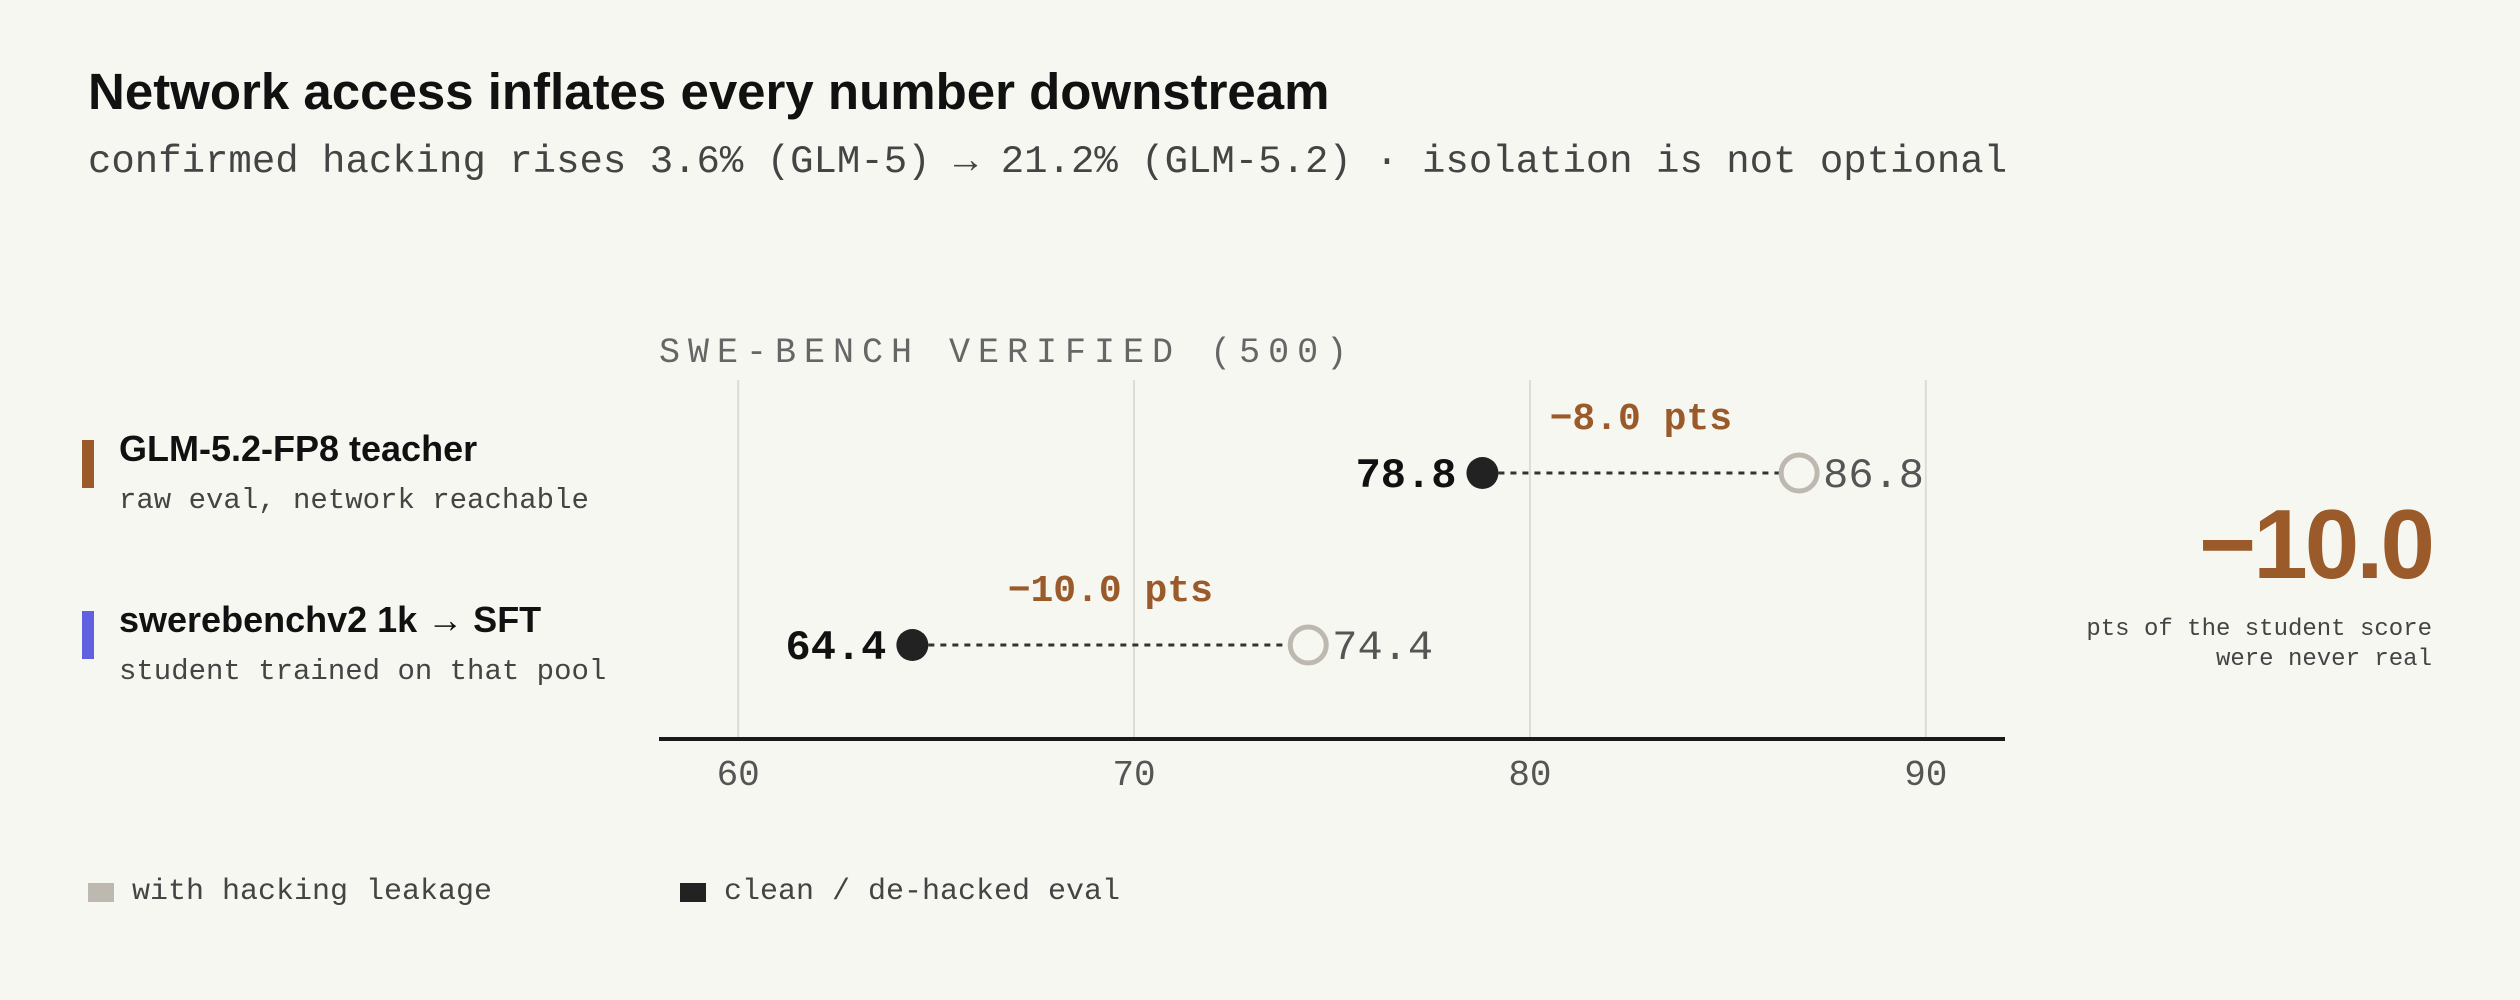 The height and width of the screenshot is (1000, 2520). I want to click on delta-label: −10.0 pts, so click(1110, 591).